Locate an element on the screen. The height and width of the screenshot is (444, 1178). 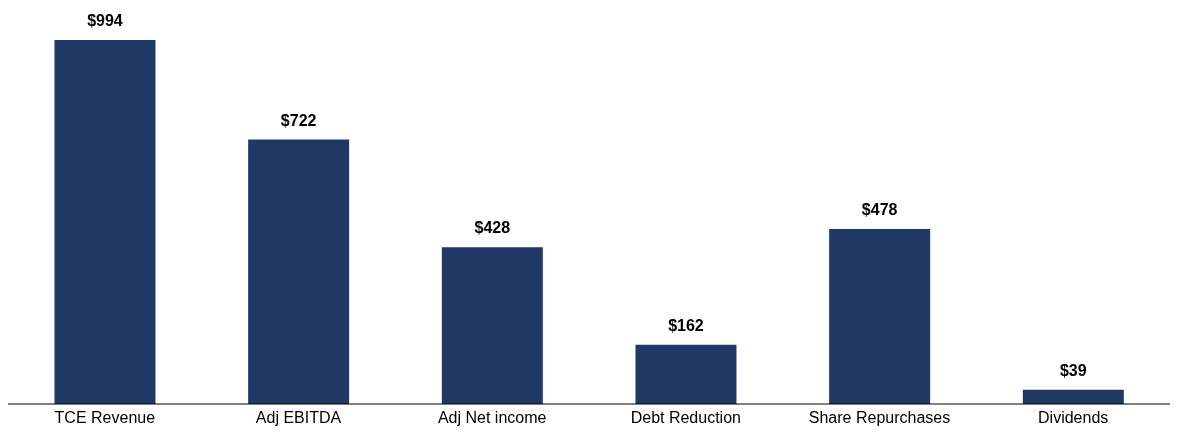
x-tick-label: Adj Net income is located at coordinates (492, 418).